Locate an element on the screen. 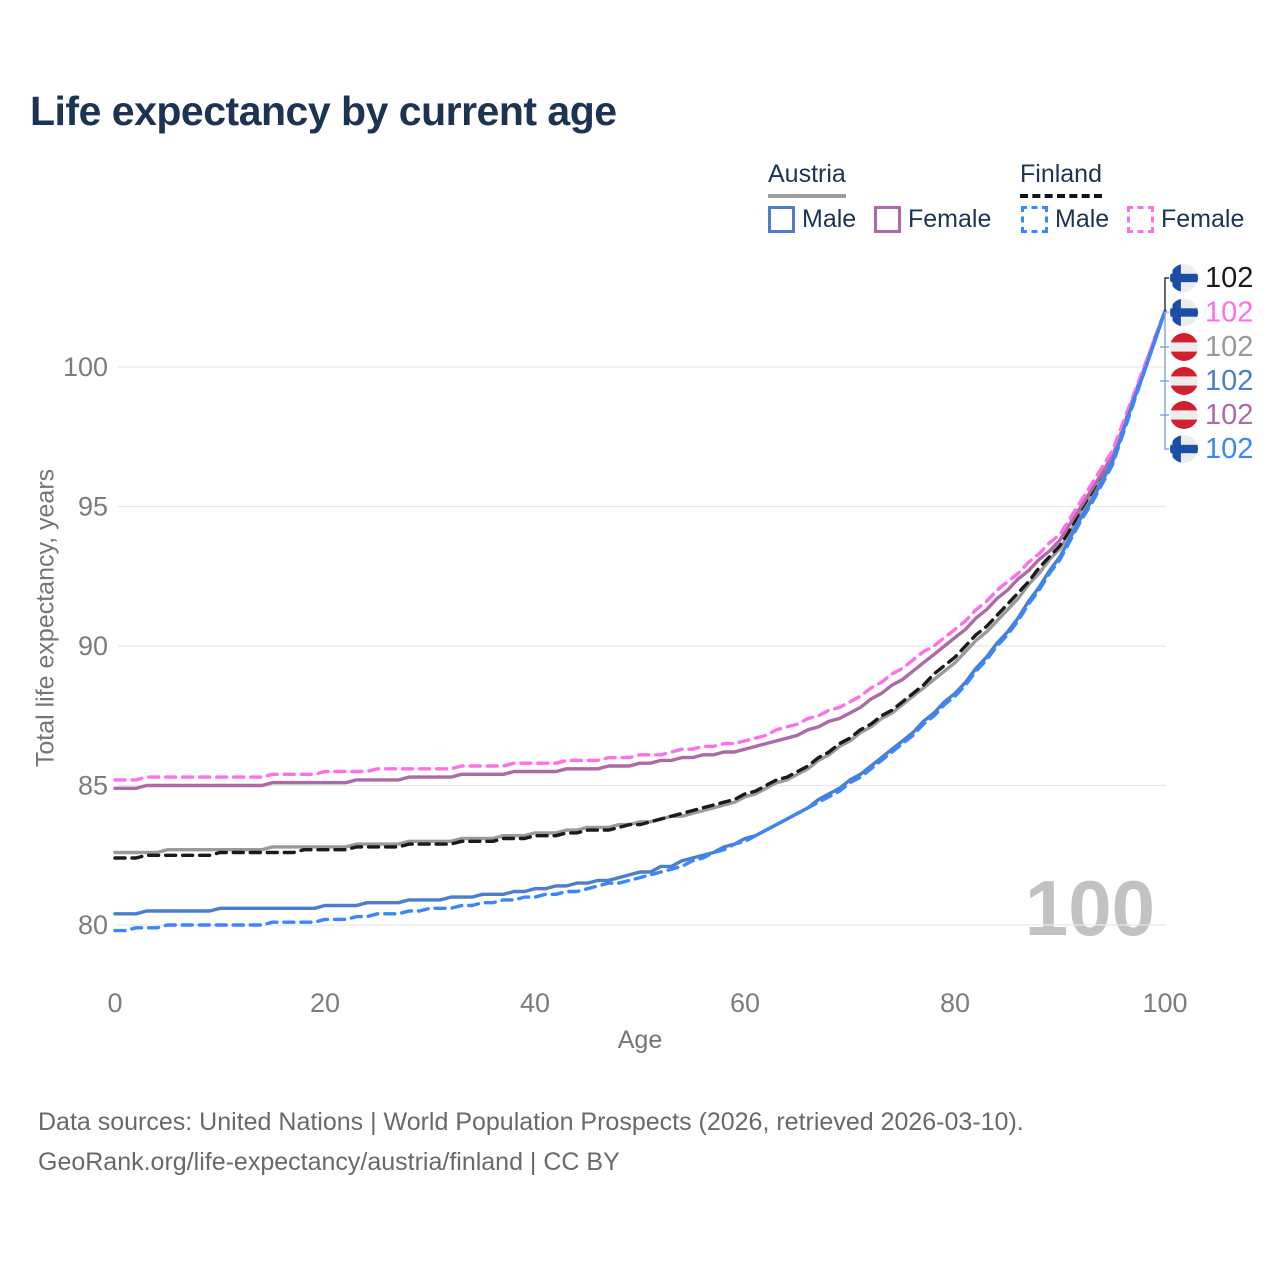 This screenshot has width=1280, height=1280. end-label-fi_male: 102 is located at coordinates (1211, 449).